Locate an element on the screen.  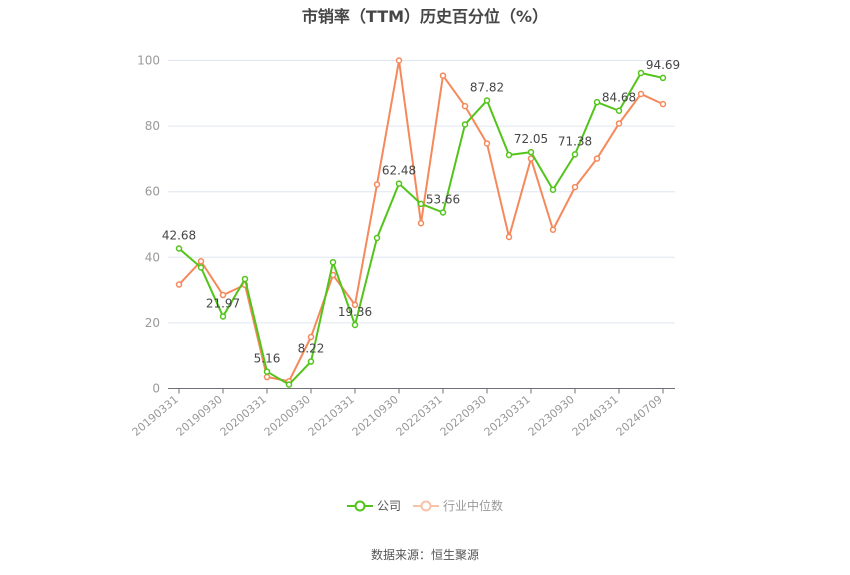
data-label: 53.66 is located at coordinates (443, 199).